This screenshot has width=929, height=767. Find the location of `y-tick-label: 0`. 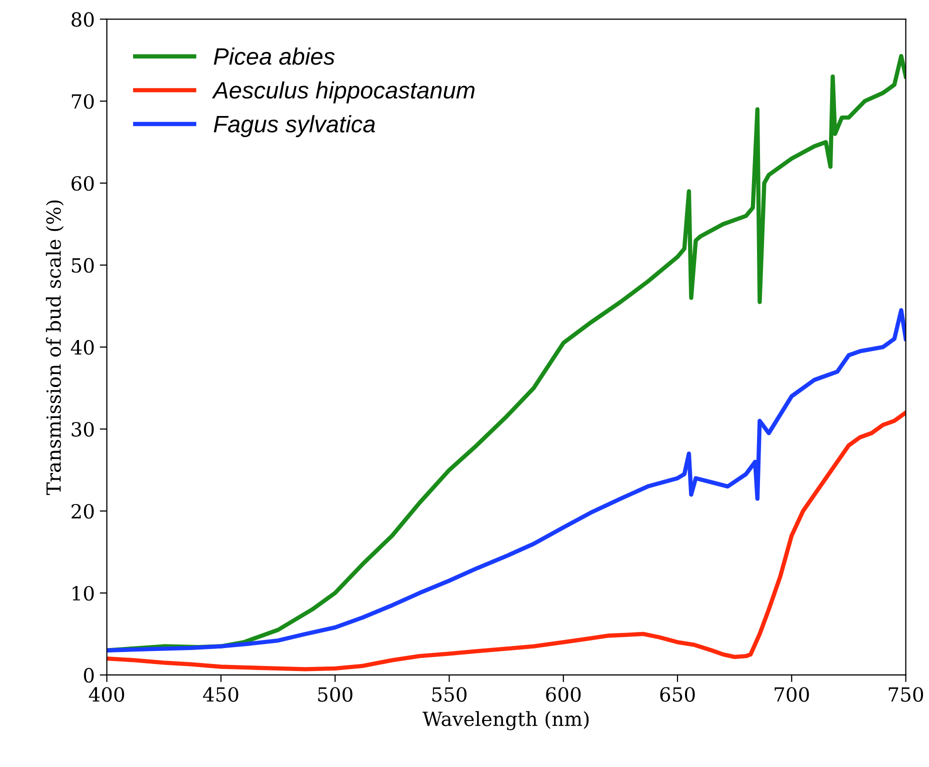

y-tick-label: 0 is located at coordinates (89, 675).